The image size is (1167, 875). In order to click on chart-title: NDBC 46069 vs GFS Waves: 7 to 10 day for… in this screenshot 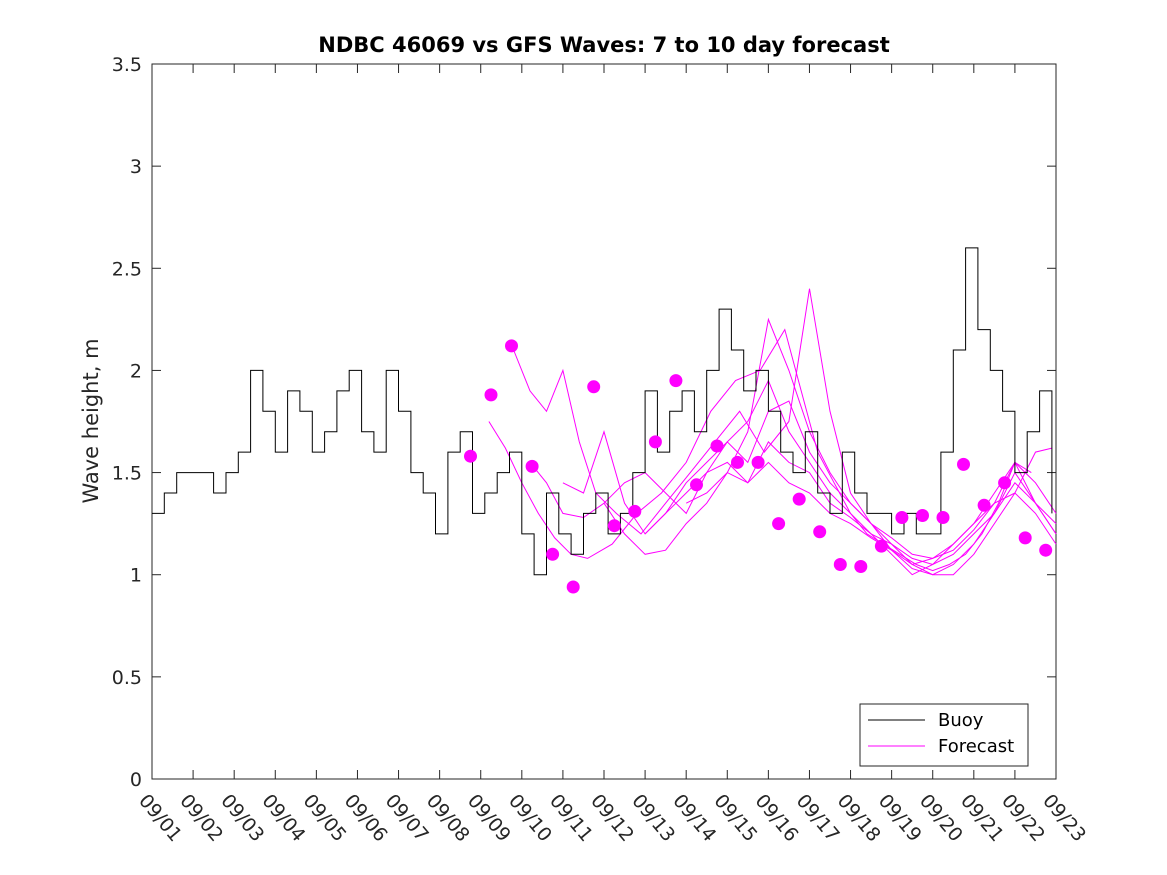, I will do `click(603, 45)`.